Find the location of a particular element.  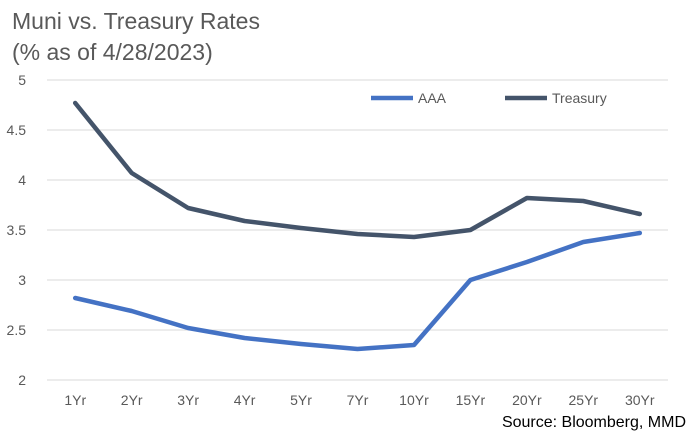

legend-label-aaa: AAA is located at coordinates (432, 98).